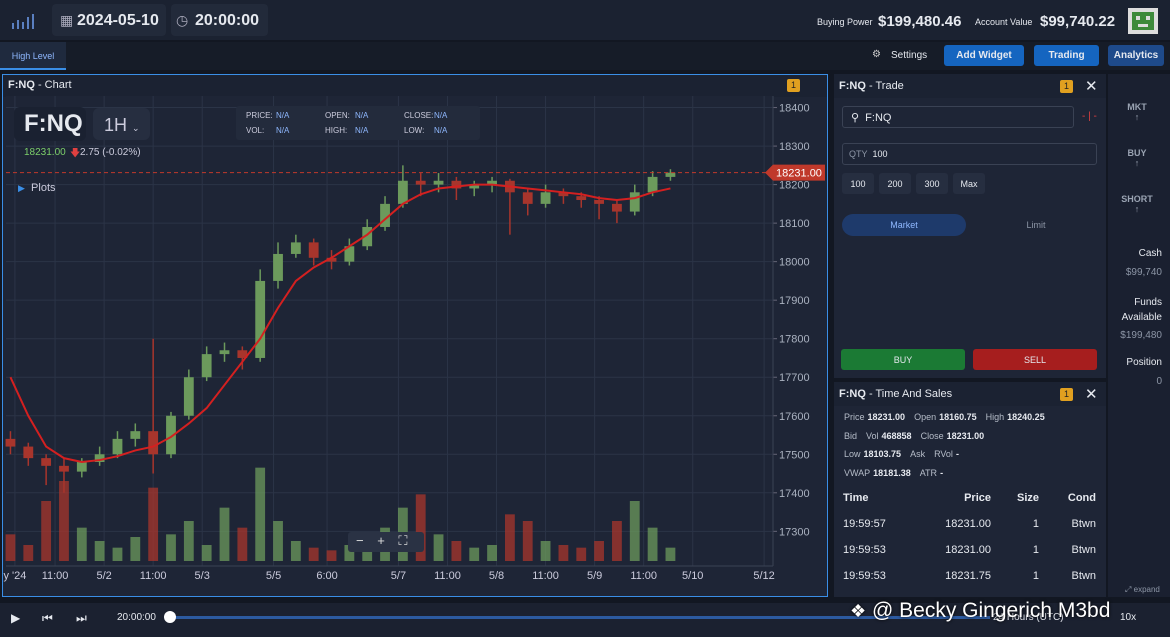 The width and height of the screenshot is (1170, 637). I want to click on qty-input: QTY 100, so click(969, 154).